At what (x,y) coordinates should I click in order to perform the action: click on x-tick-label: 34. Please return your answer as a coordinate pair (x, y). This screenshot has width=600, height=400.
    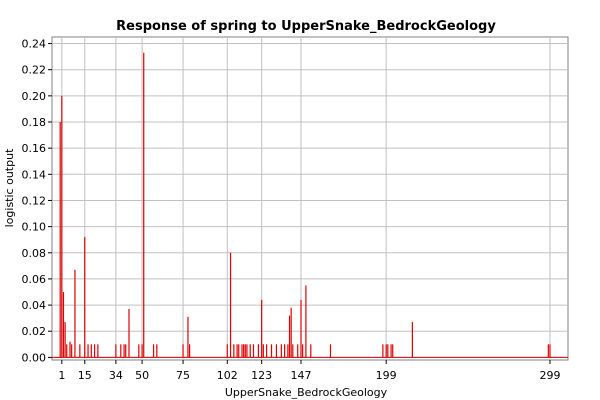
    Looking at the image, I should click on (116, 375).